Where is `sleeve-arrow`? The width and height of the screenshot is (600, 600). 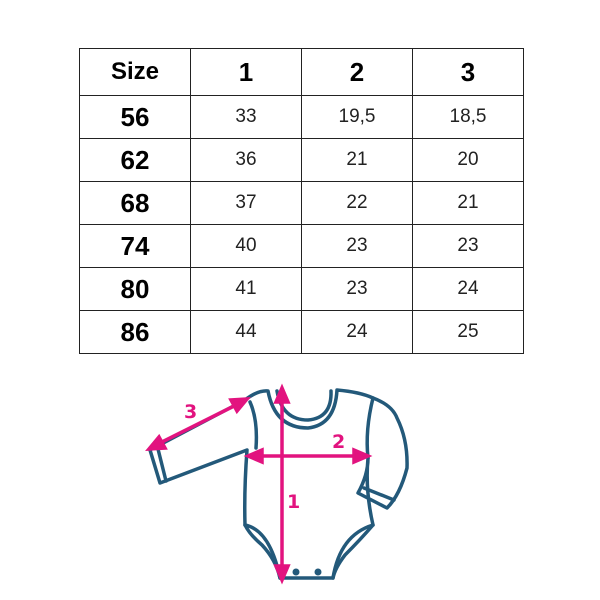
sleeve-arrow is located at coordinates (198, 424).